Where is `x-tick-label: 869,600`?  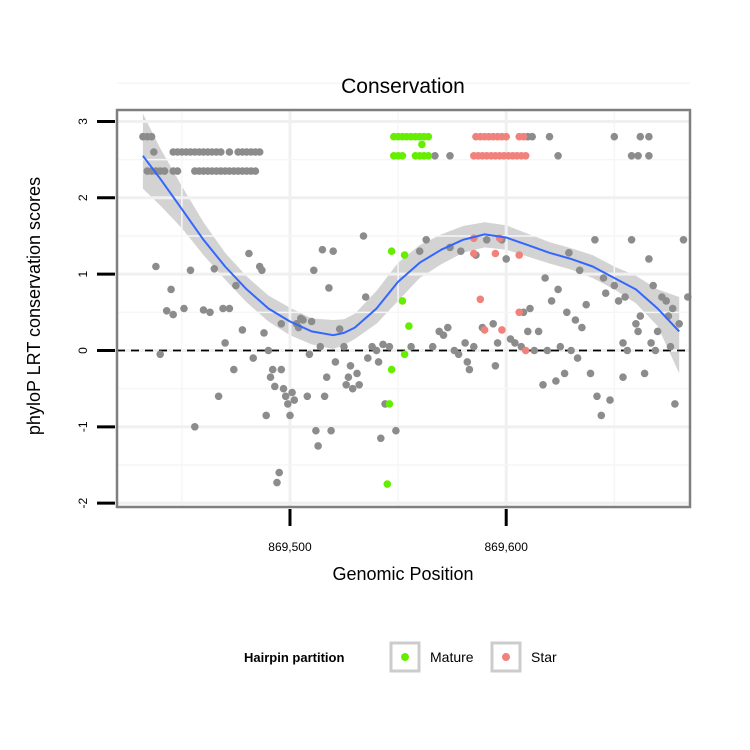 x-tick-label: 869,600 is located at coordinates (507, 547).